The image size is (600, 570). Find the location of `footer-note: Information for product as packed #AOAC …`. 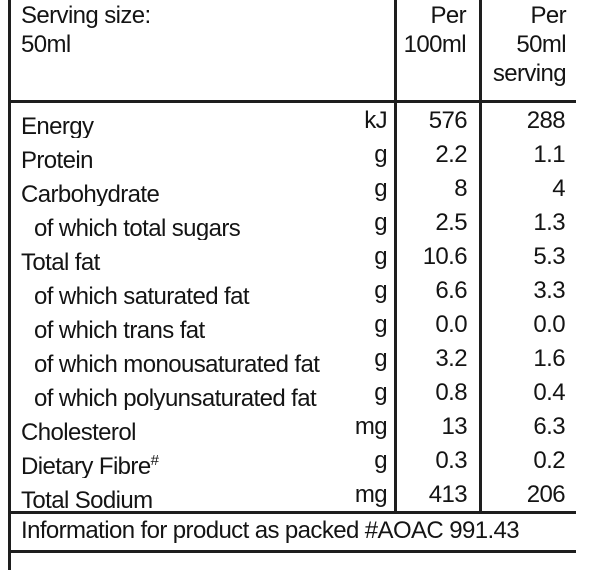

footer-note: Information for product as packed #AOAC … is located at coordinates (270, 530).